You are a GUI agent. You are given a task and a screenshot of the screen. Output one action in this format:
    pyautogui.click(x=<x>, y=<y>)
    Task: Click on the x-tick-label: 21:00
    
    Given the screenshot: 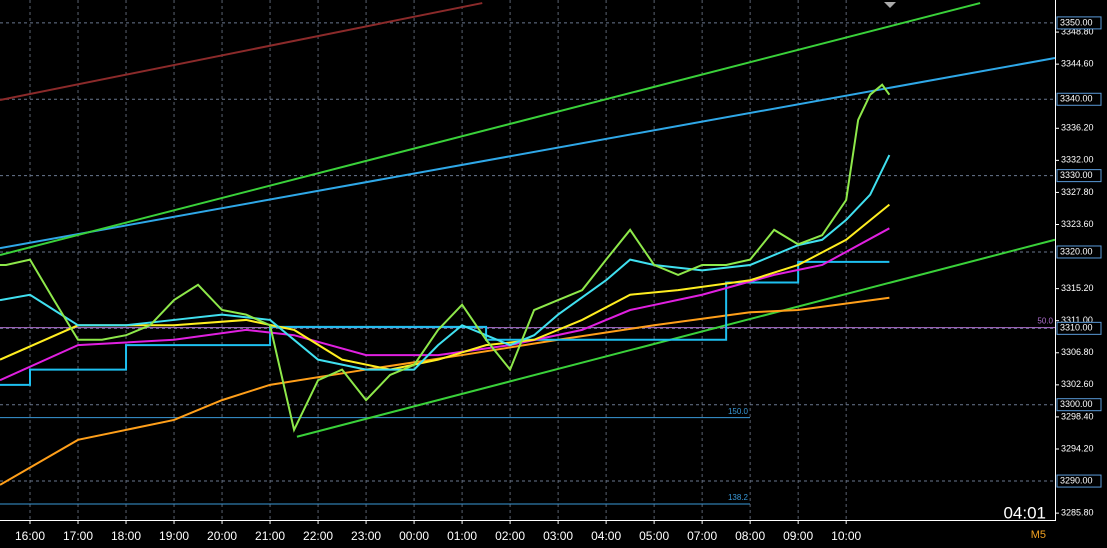 What is the action you would take?
    pyautogui.click(x=270, y=536)
    